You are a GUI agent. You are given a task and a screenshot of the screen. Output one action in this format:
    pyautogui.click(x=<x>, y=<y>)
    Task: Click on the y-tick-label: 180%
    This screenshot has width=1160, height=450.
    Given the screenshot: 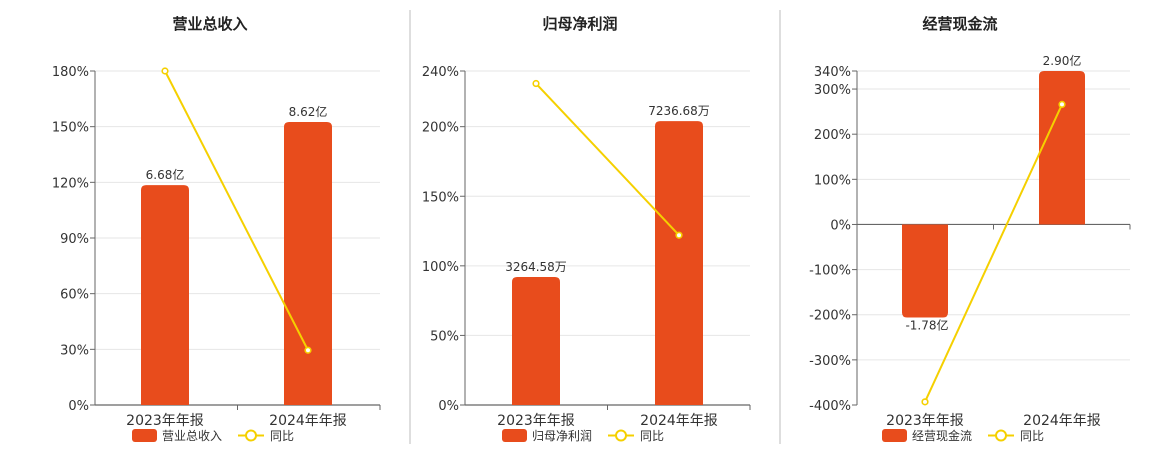 What is the action you would take?
    pyautogui.click(x=70, y=72)
    